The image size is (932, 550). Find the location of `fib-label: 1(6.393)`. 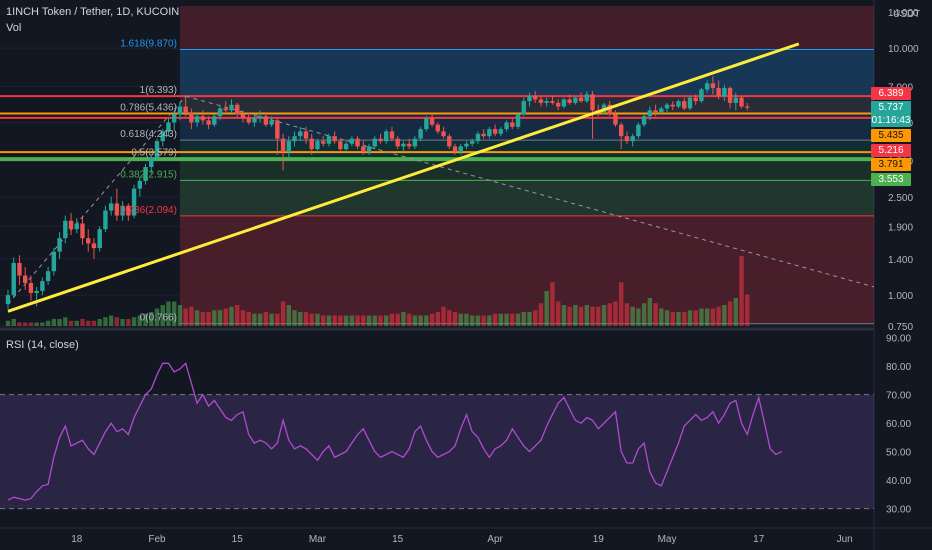

fib-label: 1(6.393) is located at coordinates (158, 90).